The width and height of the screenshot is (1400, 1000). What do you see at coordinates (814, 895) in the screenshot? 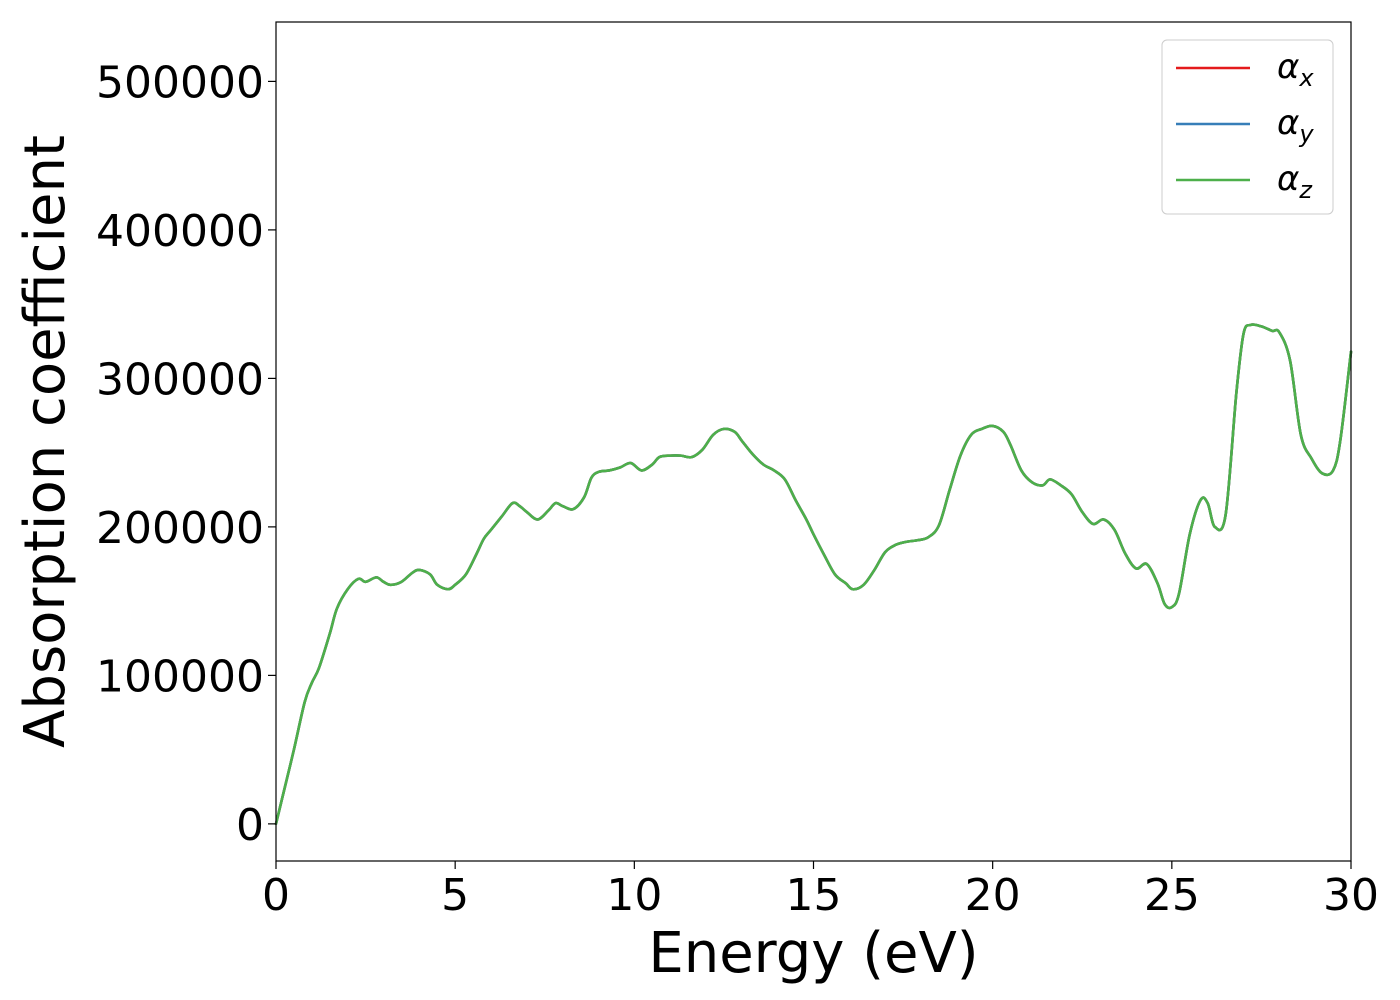
I see `x-tick-label: 15` at bounding box center [814, 895].